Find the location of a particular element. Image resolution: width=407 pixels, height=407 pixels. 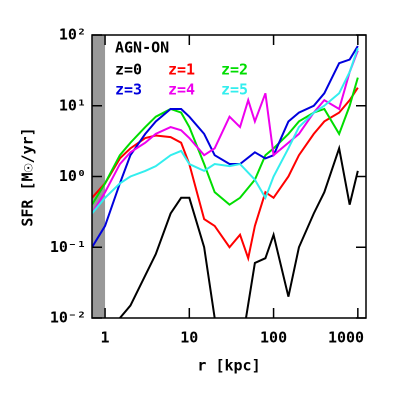

x-tick-label: 10 is located at coordinates (189, 338).